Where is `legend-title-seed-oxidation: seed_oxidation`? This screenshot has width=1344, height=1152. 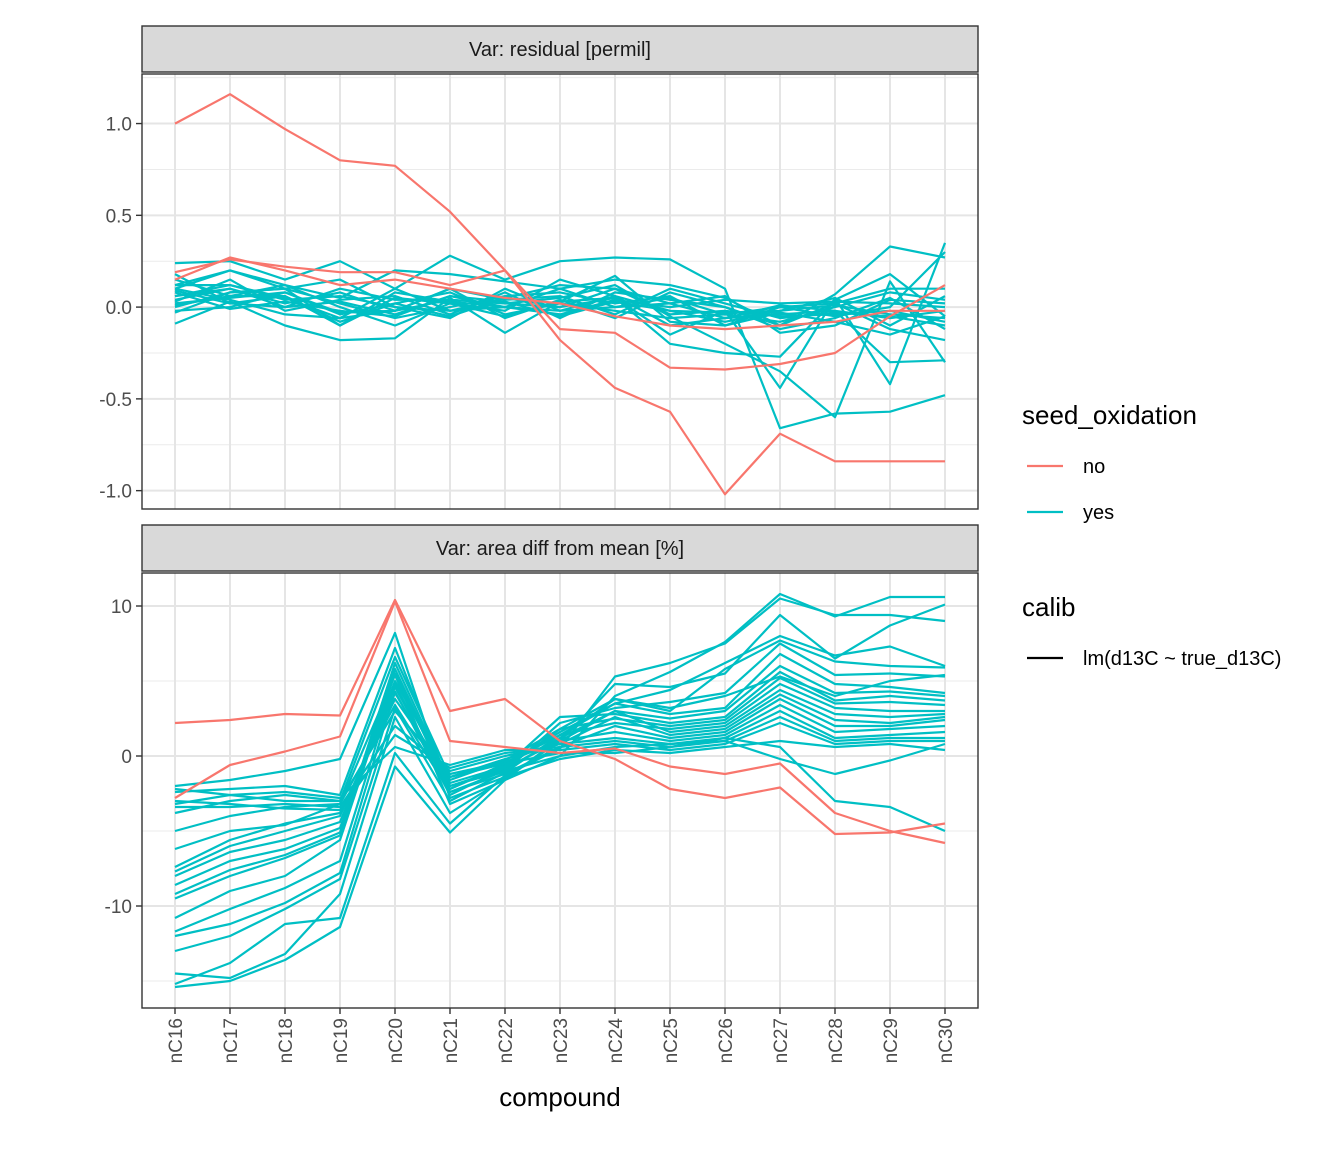
legend-title-seed-oxidation: seed_oxidation is located at coordinates (1109, 415).